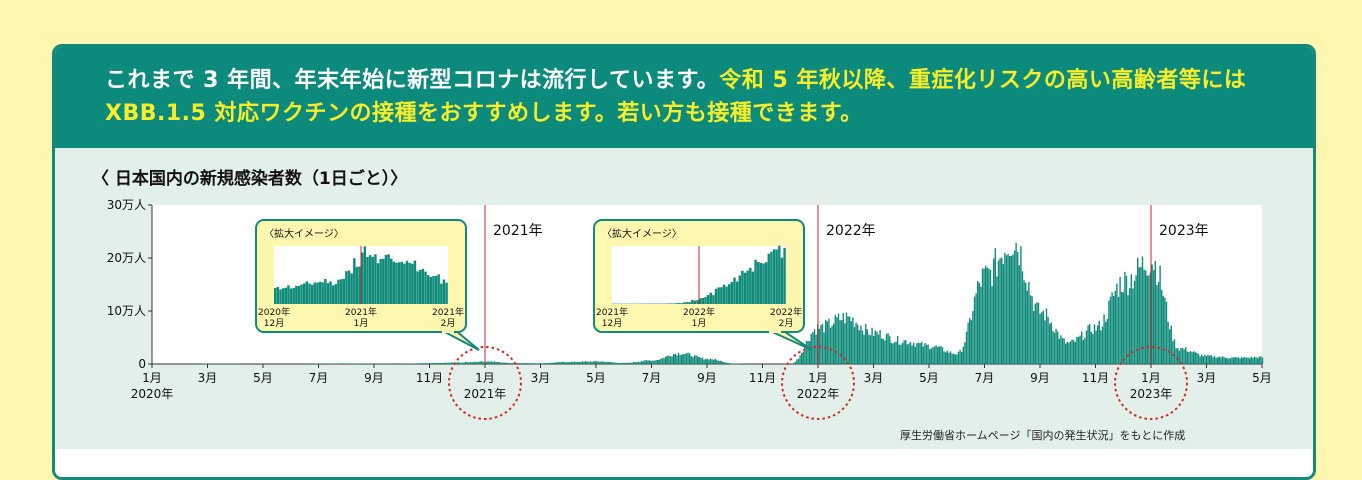 This screenshot has width=1362, height=480. What do you see at coordinates (775, 331) in the screenshot?
I see `inset-pointer-join` at bounding box center [775, 331].